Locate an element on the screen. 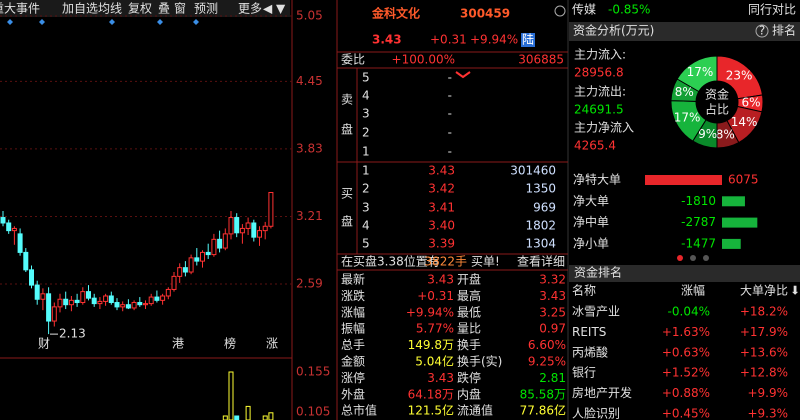 This screenshot has width=800, height=420. stat-value: 64.18万 is located at coordinates (431, 394).